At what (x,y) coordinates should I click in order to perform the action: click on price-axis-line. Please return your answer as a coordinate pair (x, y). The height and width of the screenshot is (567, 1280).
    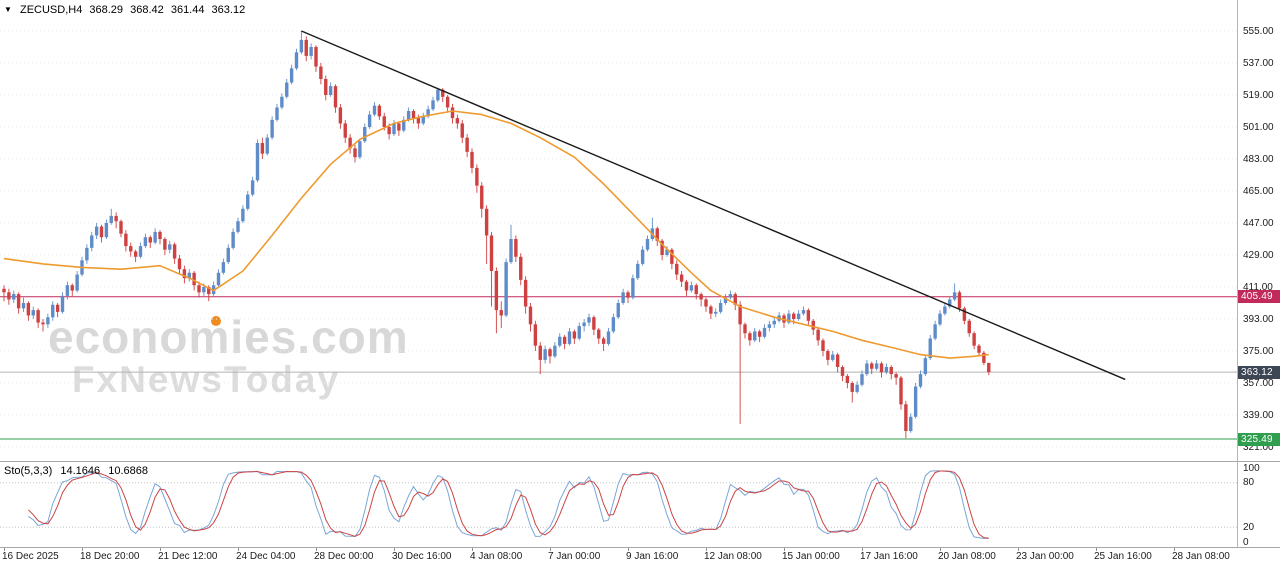
    Looking at the image, I should click on (1237, 273).